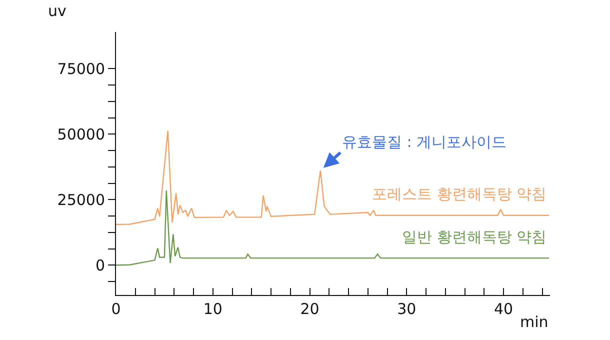 The image size is (610, 340). I want to click on series-label: 일반 황련해독탕 약침, so click(474, 237).